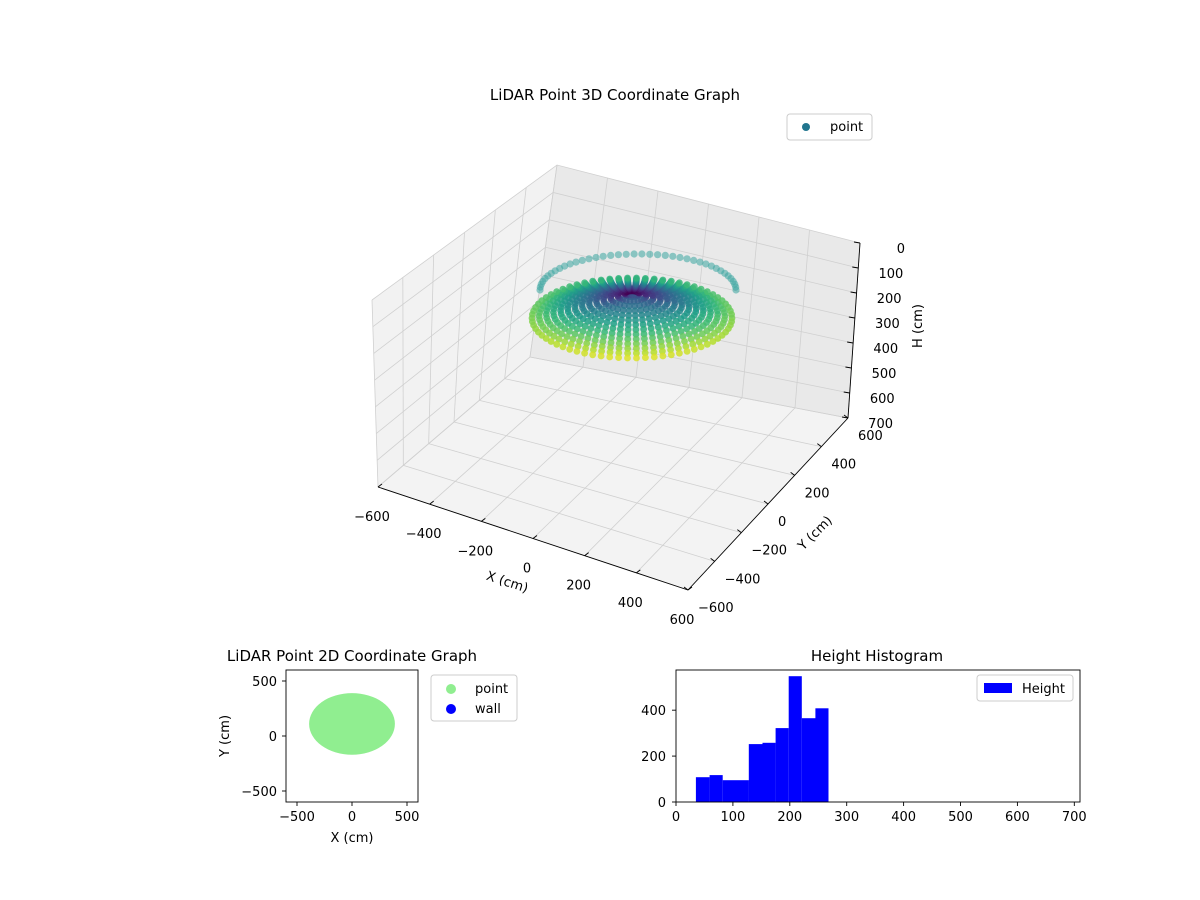  I want to click on x-tick-label-3d: −200, so click(475, 551).